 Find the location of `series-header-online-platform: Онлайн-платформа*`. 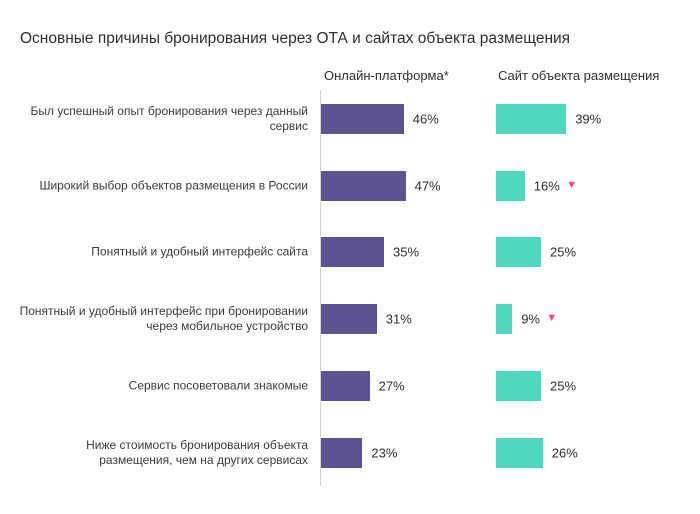

series-header-online-platform: Онлайн-платформа* is located at coordinates (386, 75).